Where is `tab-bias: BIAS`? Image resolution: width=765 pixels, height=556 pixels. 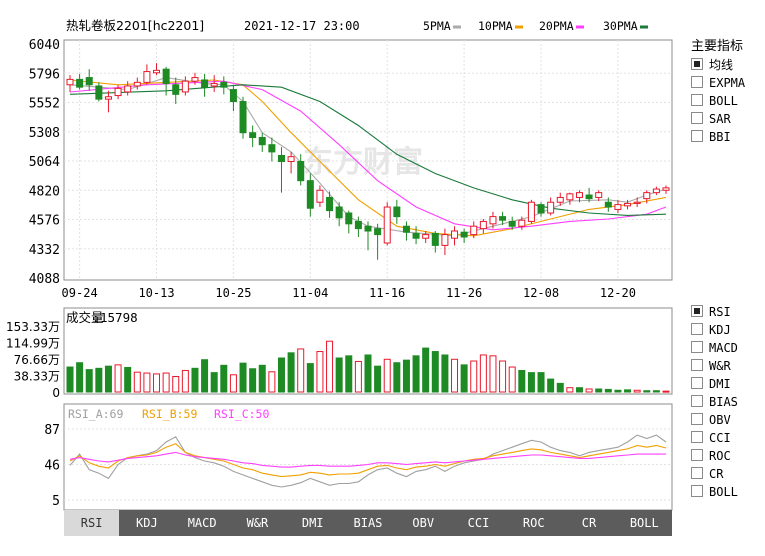 tab-bias: BIAS is located at coordinates (368, 523).